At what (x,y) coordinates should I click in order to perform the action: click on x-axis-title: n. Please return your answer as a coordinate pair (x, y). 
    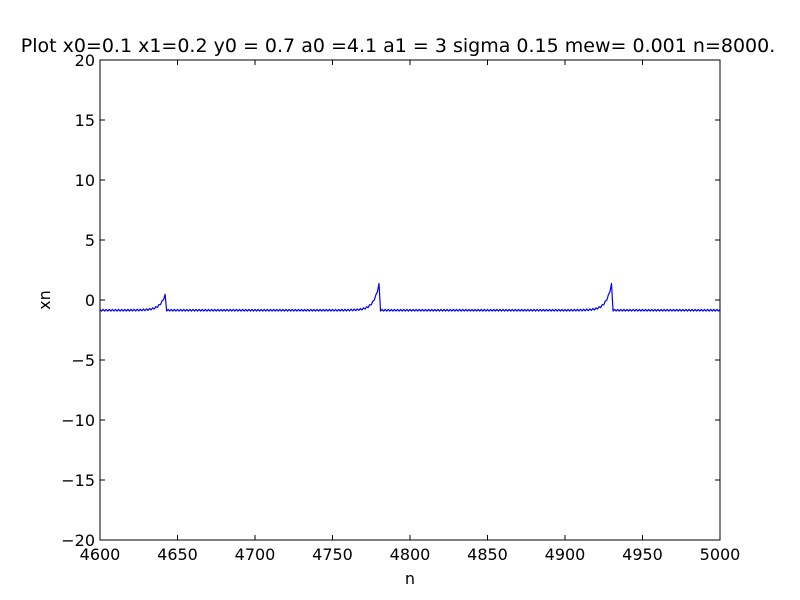
    Looking at the image, I should click on (410, 578).